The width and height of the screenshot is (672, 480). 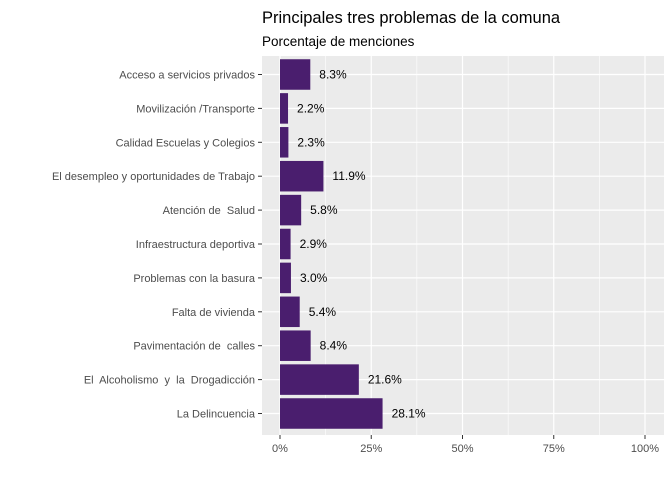 I want to click on x-tick-label: 25%, so click(x=371, y=449).